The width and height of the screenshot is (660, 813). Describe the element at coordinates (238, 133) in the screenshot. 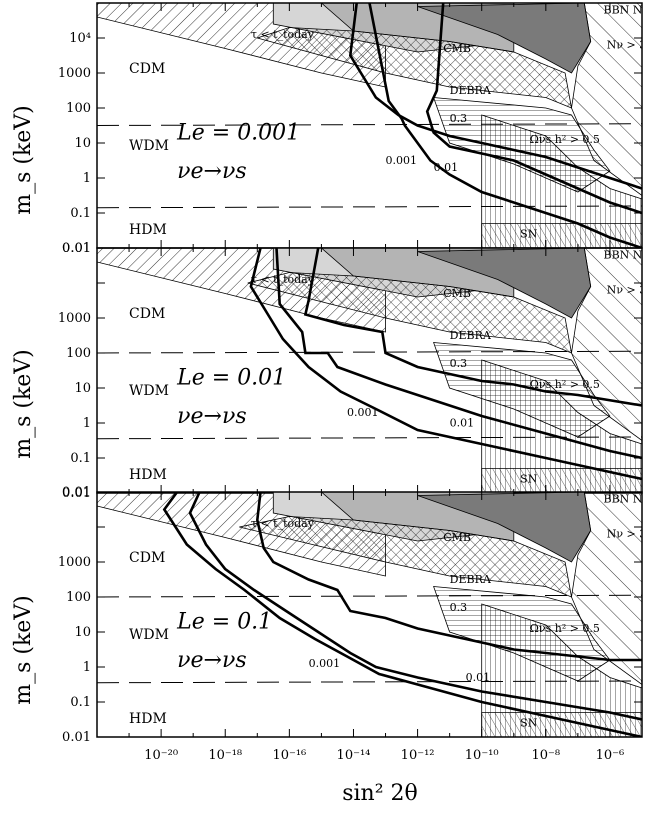

I see `panel-L-label: Le = 0.001` at that location.